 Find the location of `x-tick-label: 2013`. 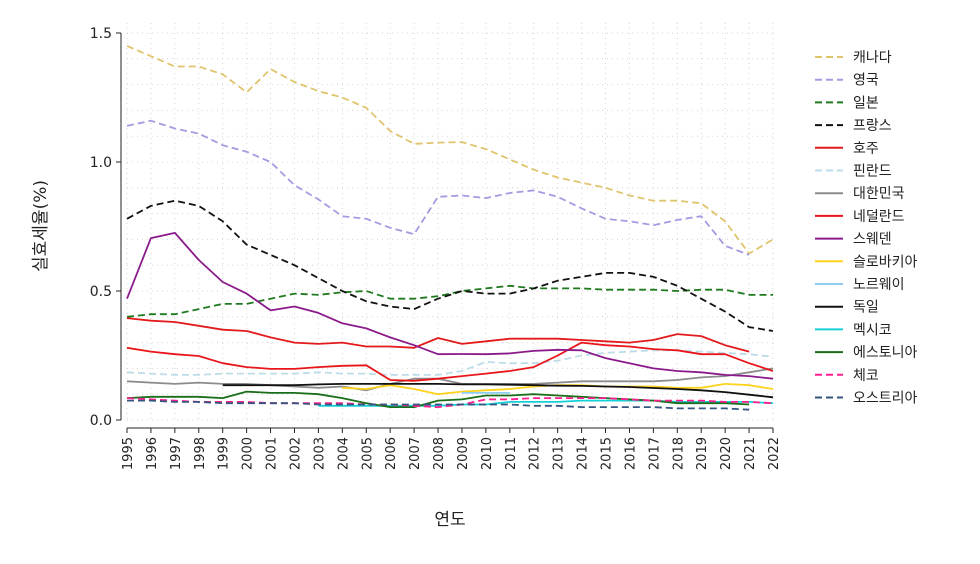

x-tick-label: 2013 is located at coordinates (559, 453).